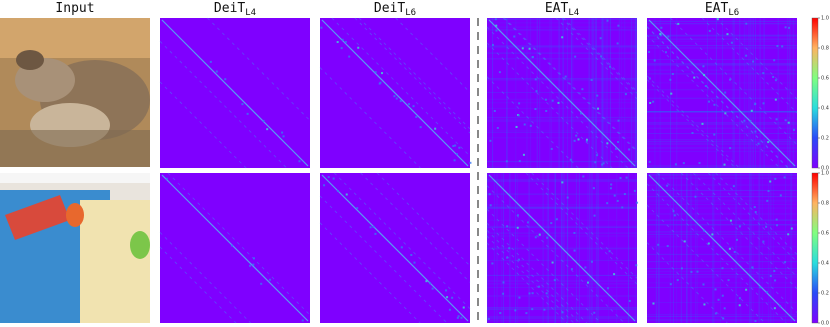 The height and width of the screenshot is (327, 830). Describe the element at coordinates (825, 19) in the screenshot. I see `colorbar-tick-label: 1.0` at that location.